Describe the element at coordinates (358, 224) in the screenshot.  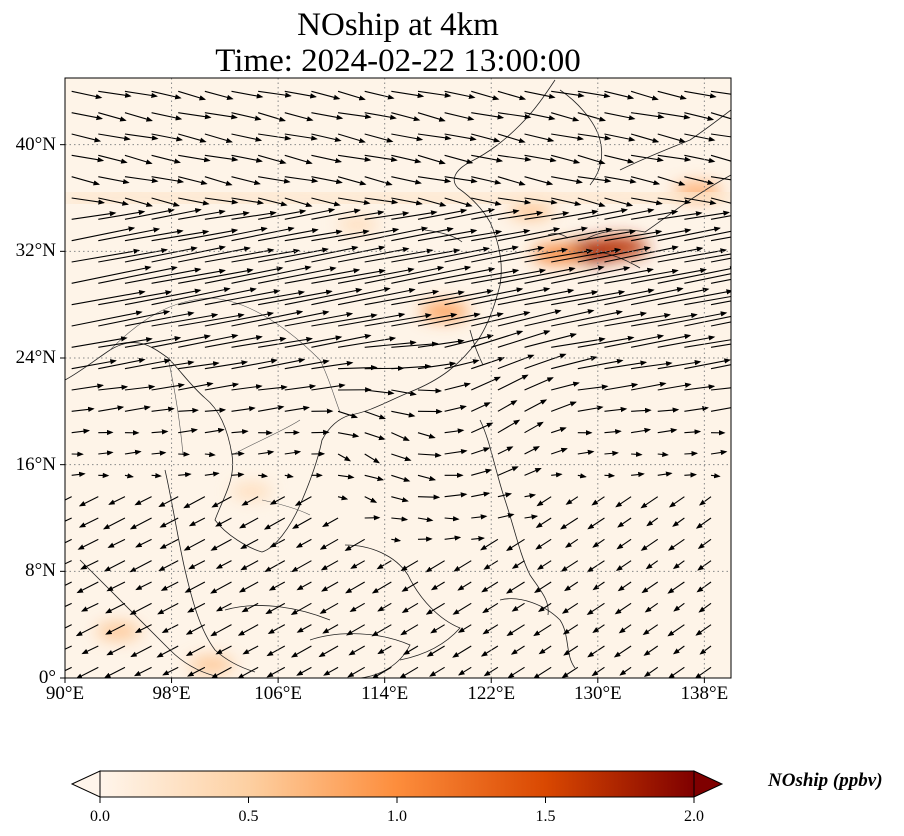
I see `concentration-hotspot` at that location.